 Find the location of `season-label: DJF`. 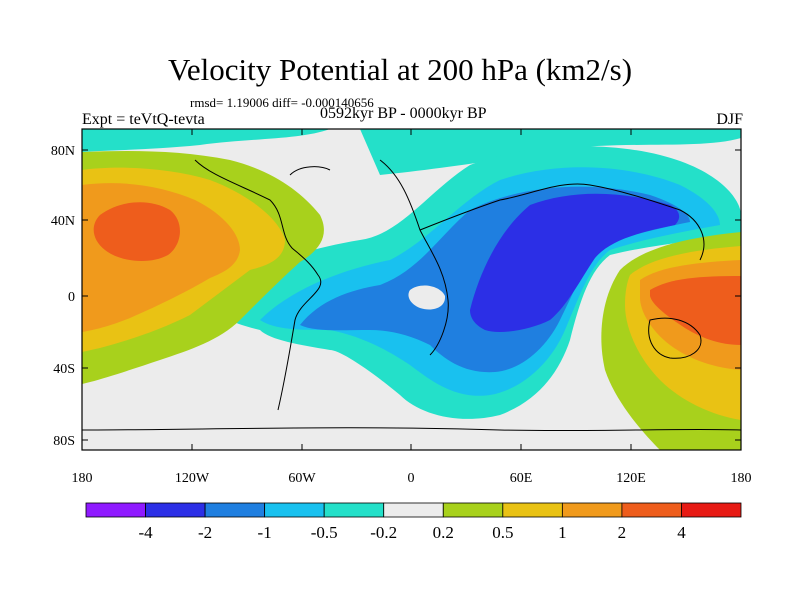

season-label: DJF is located at coordinates (729, 119).